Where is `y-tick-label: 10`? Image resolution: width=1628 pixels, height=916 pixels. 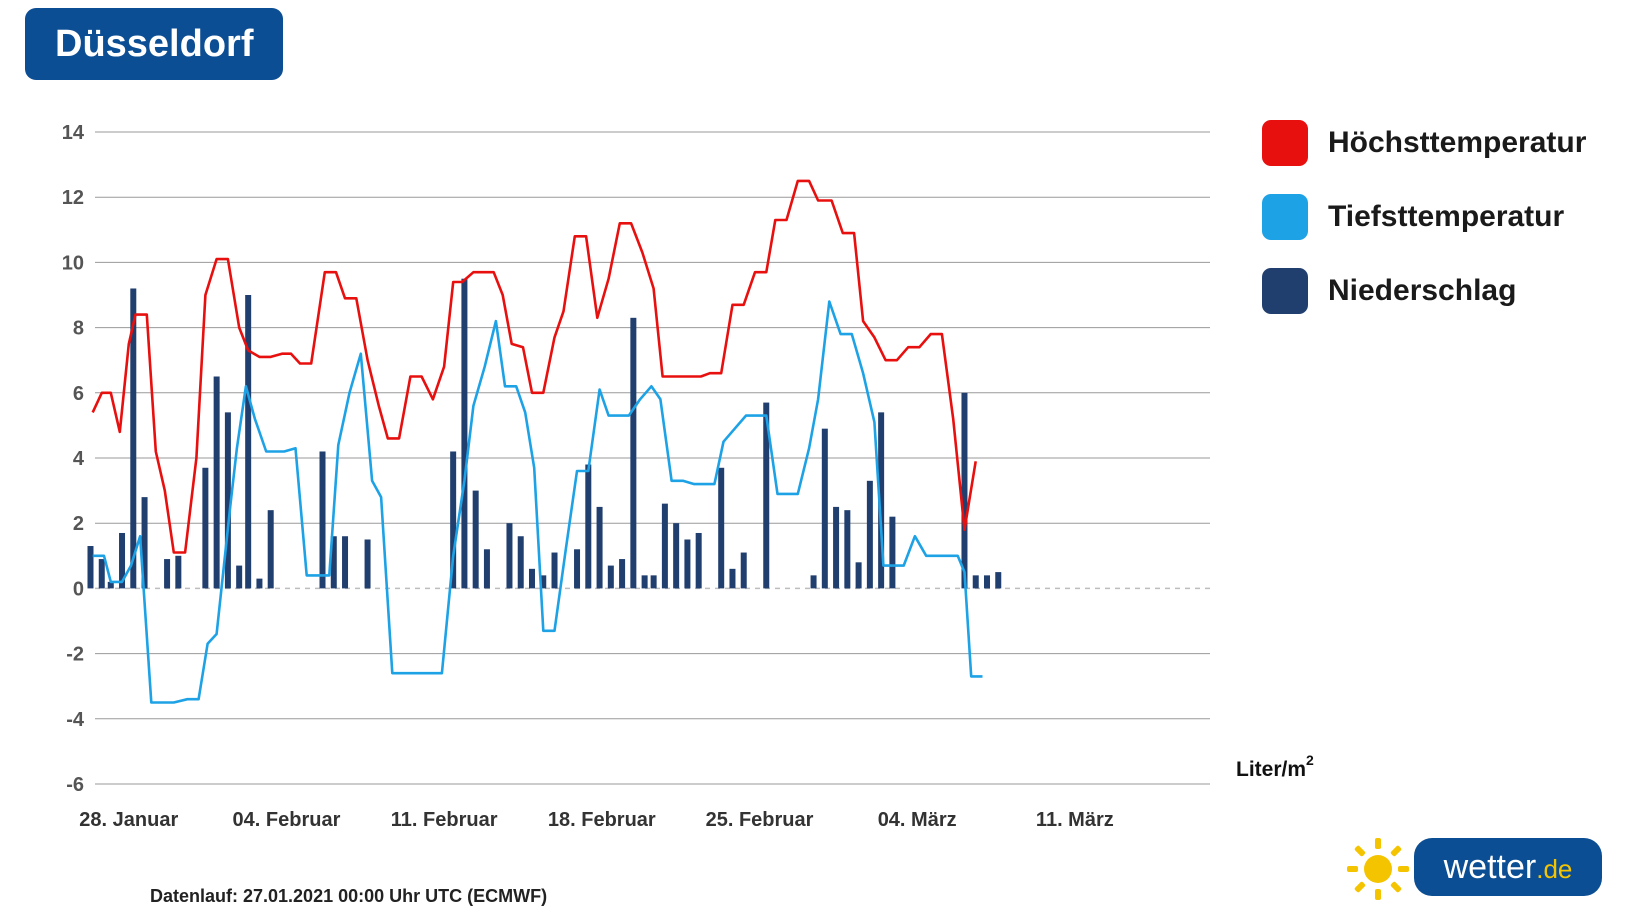
y-tick-label: 10 is located at coordinates (73, 263).